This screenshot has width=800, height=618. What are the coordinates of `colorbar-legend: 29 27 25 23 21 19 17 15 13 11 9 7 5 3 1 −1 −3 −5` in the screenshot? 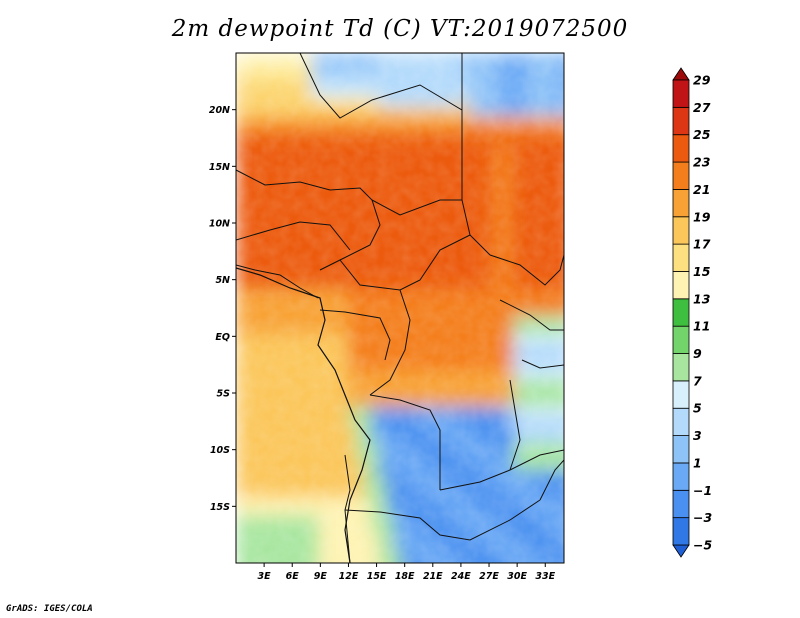 It's located at (692, 312).